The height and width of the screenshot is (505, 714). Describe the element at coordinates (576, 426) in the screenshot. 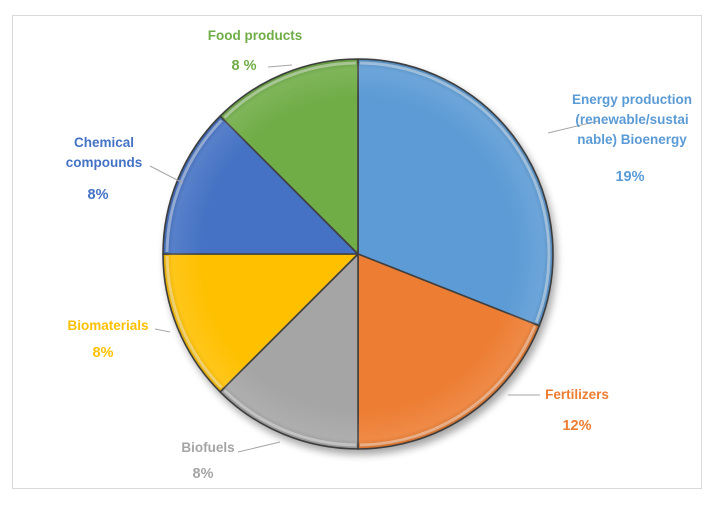

I see `slice-percent-label: 12%` at that location.